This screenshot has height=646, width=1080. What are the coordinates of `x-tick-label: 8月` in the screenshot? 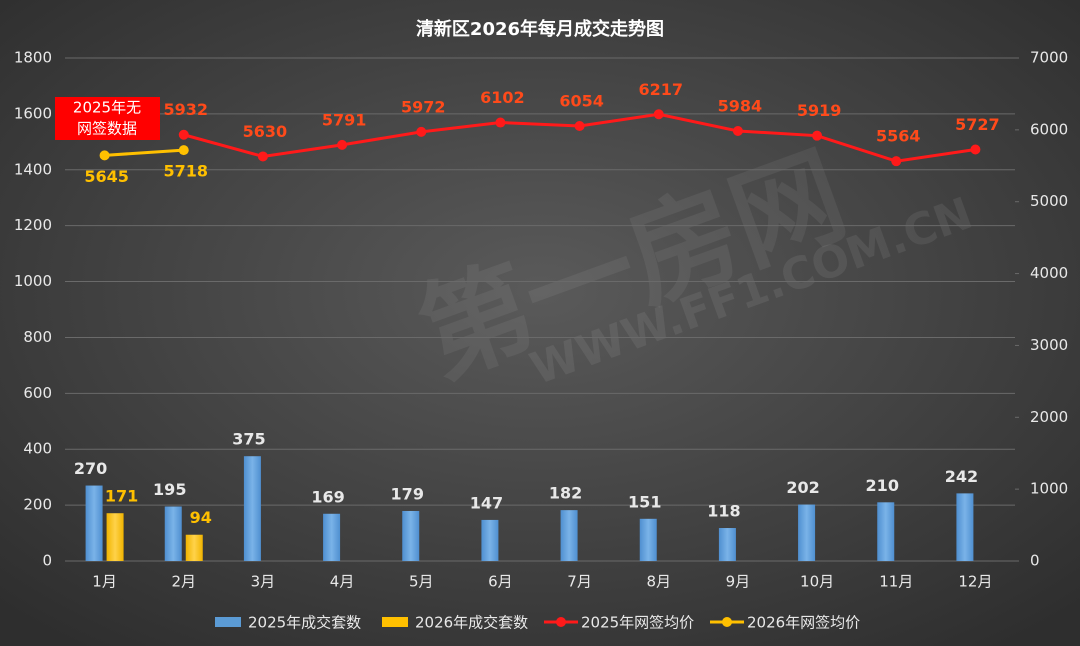 It's located at (658, 582).